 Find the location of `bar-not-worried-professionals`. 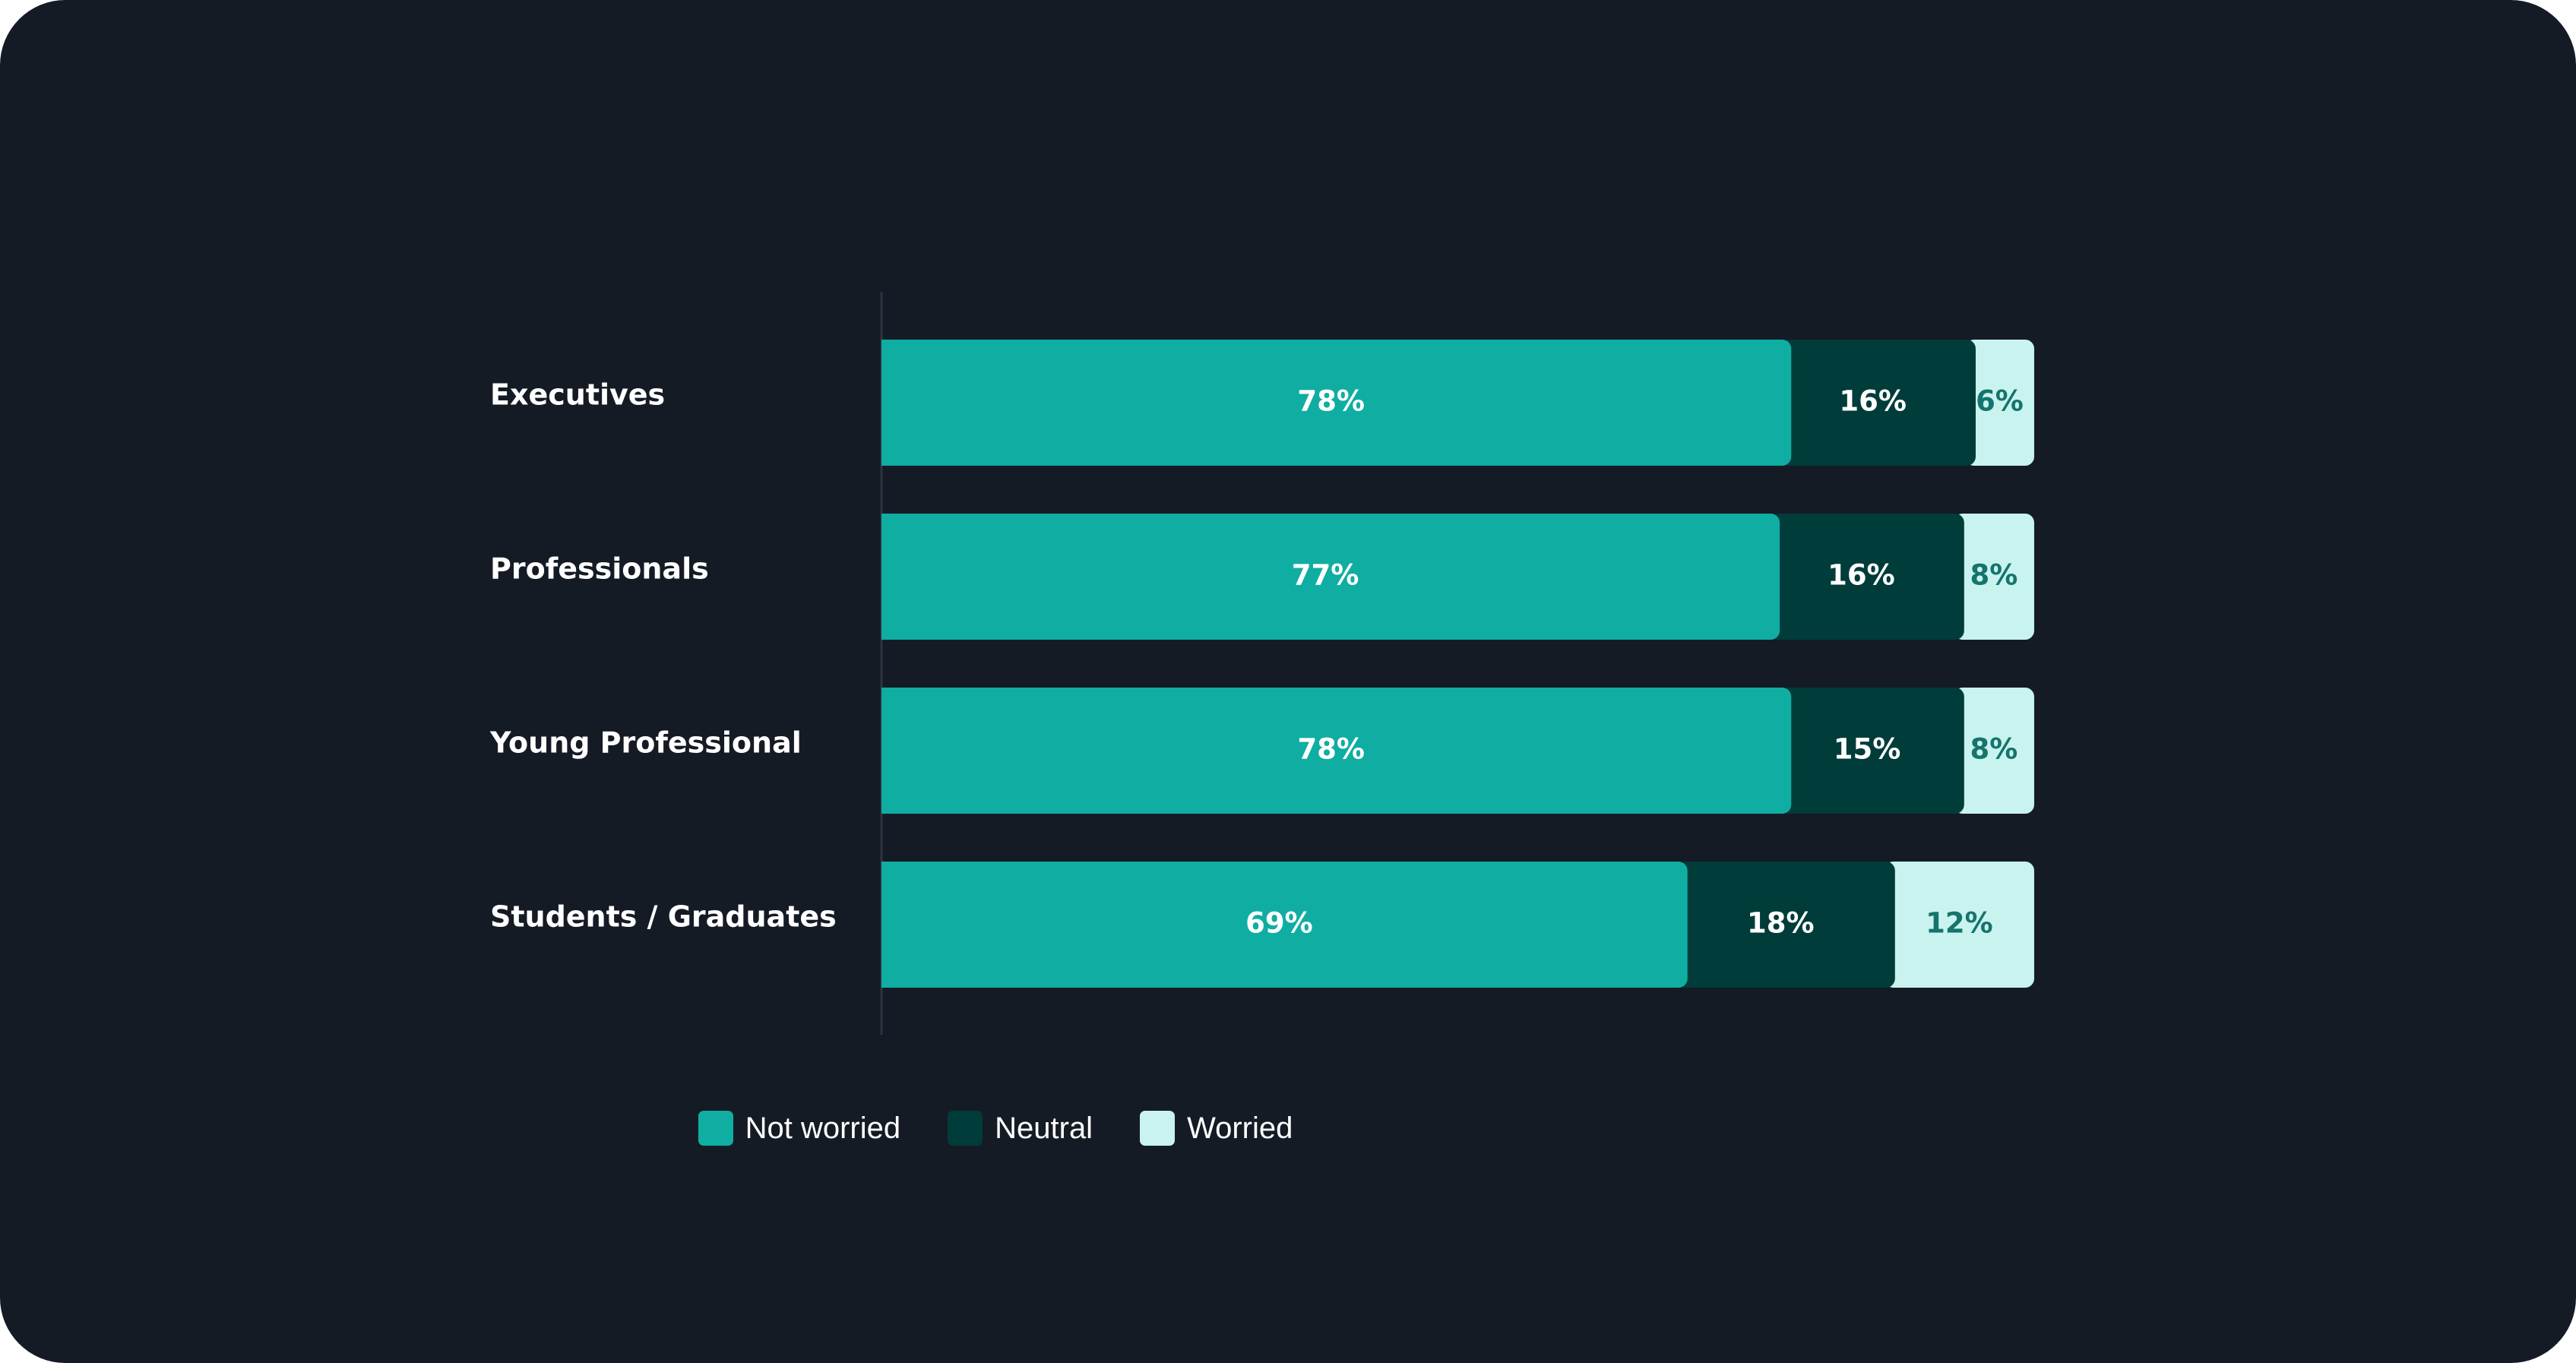

bar-not-worried-professionals is located at coordinates (1330, 577).